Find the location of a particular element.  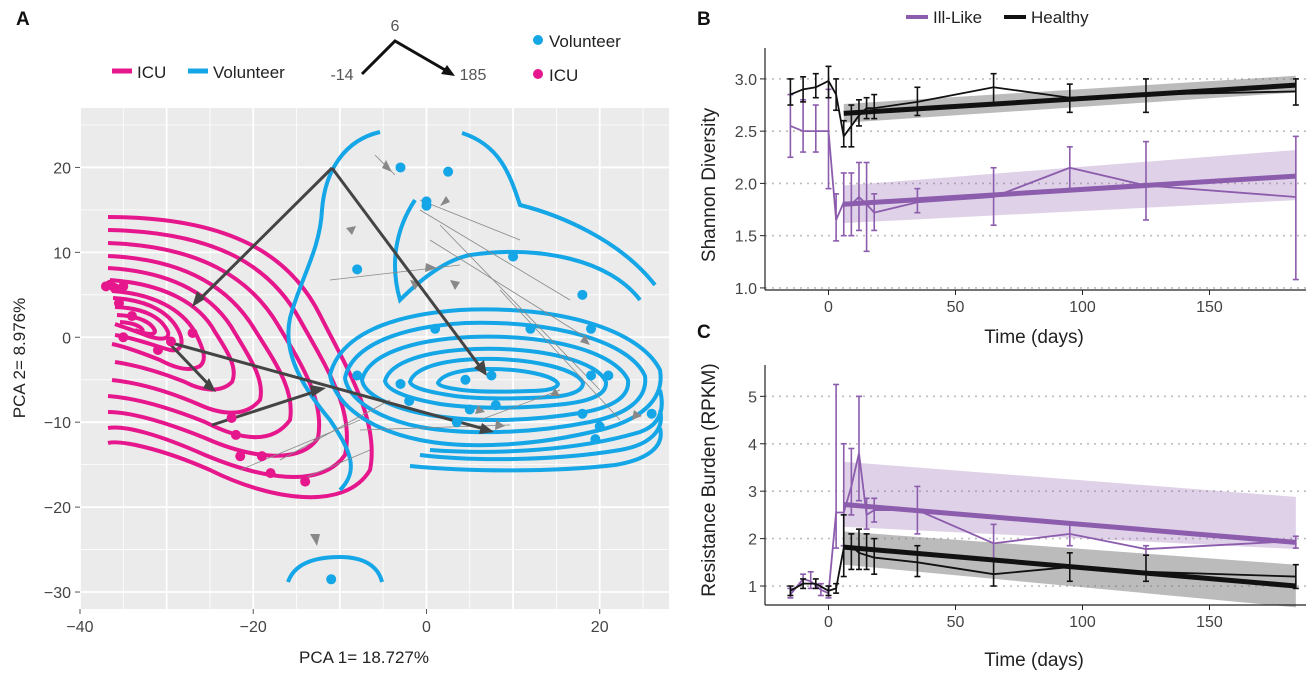

legend-line-icu-label: ICU is located at coordinates (151, 72).